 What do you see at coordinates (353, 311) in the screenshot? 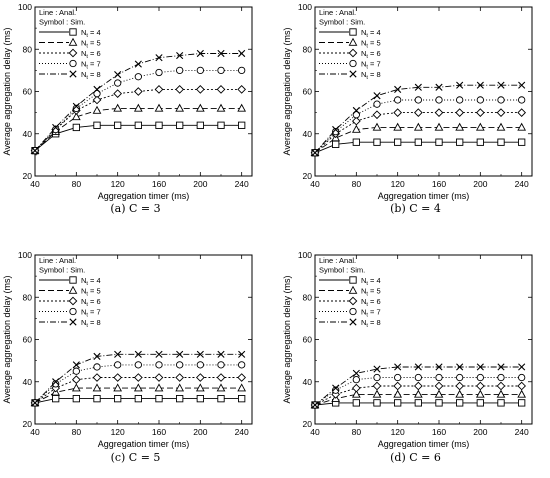
I see `legend-marker-circle` at bounding box center [353, 311].